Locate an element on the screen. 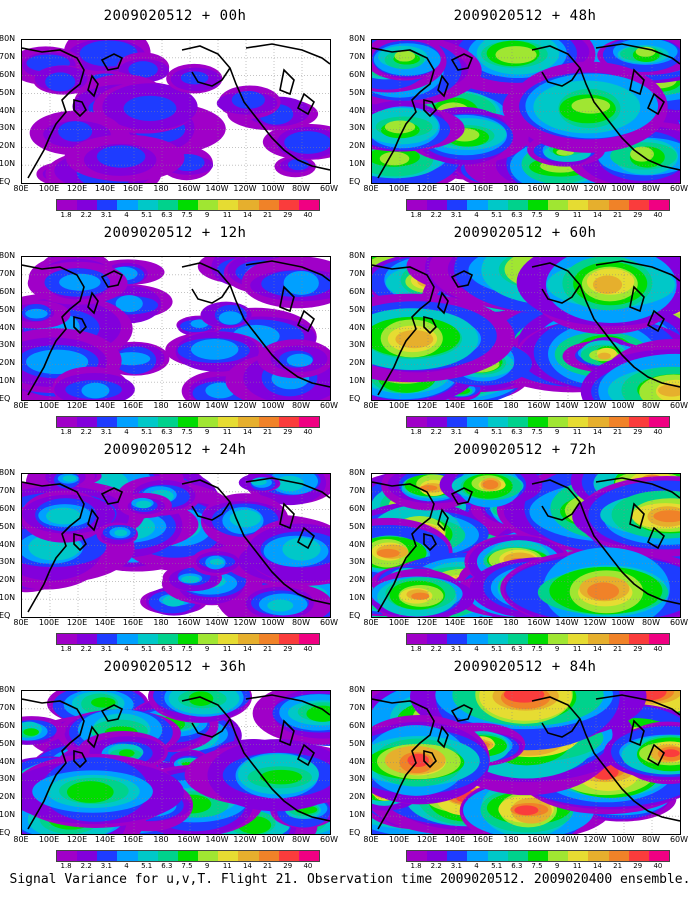 The image size is (700, 900). x-tick-label: 80W is located at coordinates (651, 839).